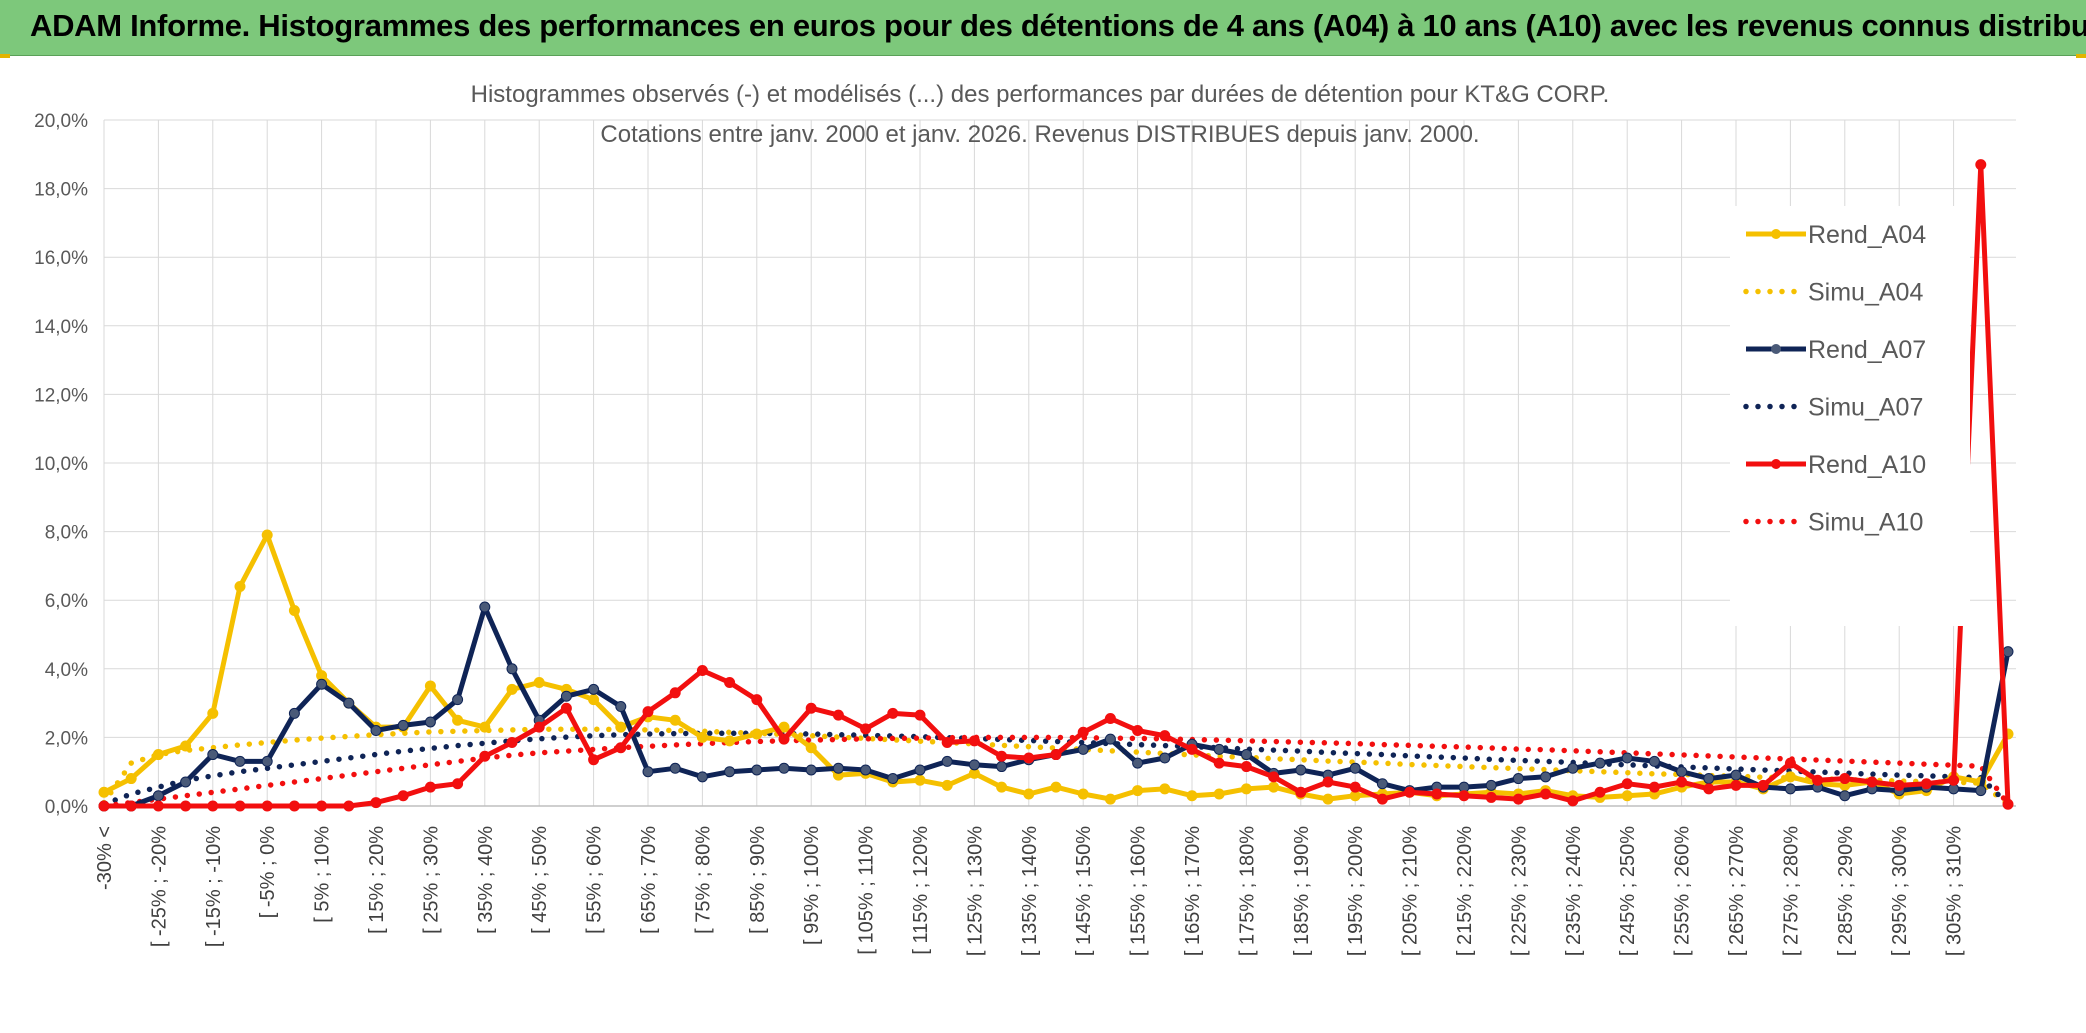 The image size is (2086, 1033). Describe the element at coordinates (1302, 891) in the screenshot. I see `x-tick-label: [ 185% ; 190%` at that location.